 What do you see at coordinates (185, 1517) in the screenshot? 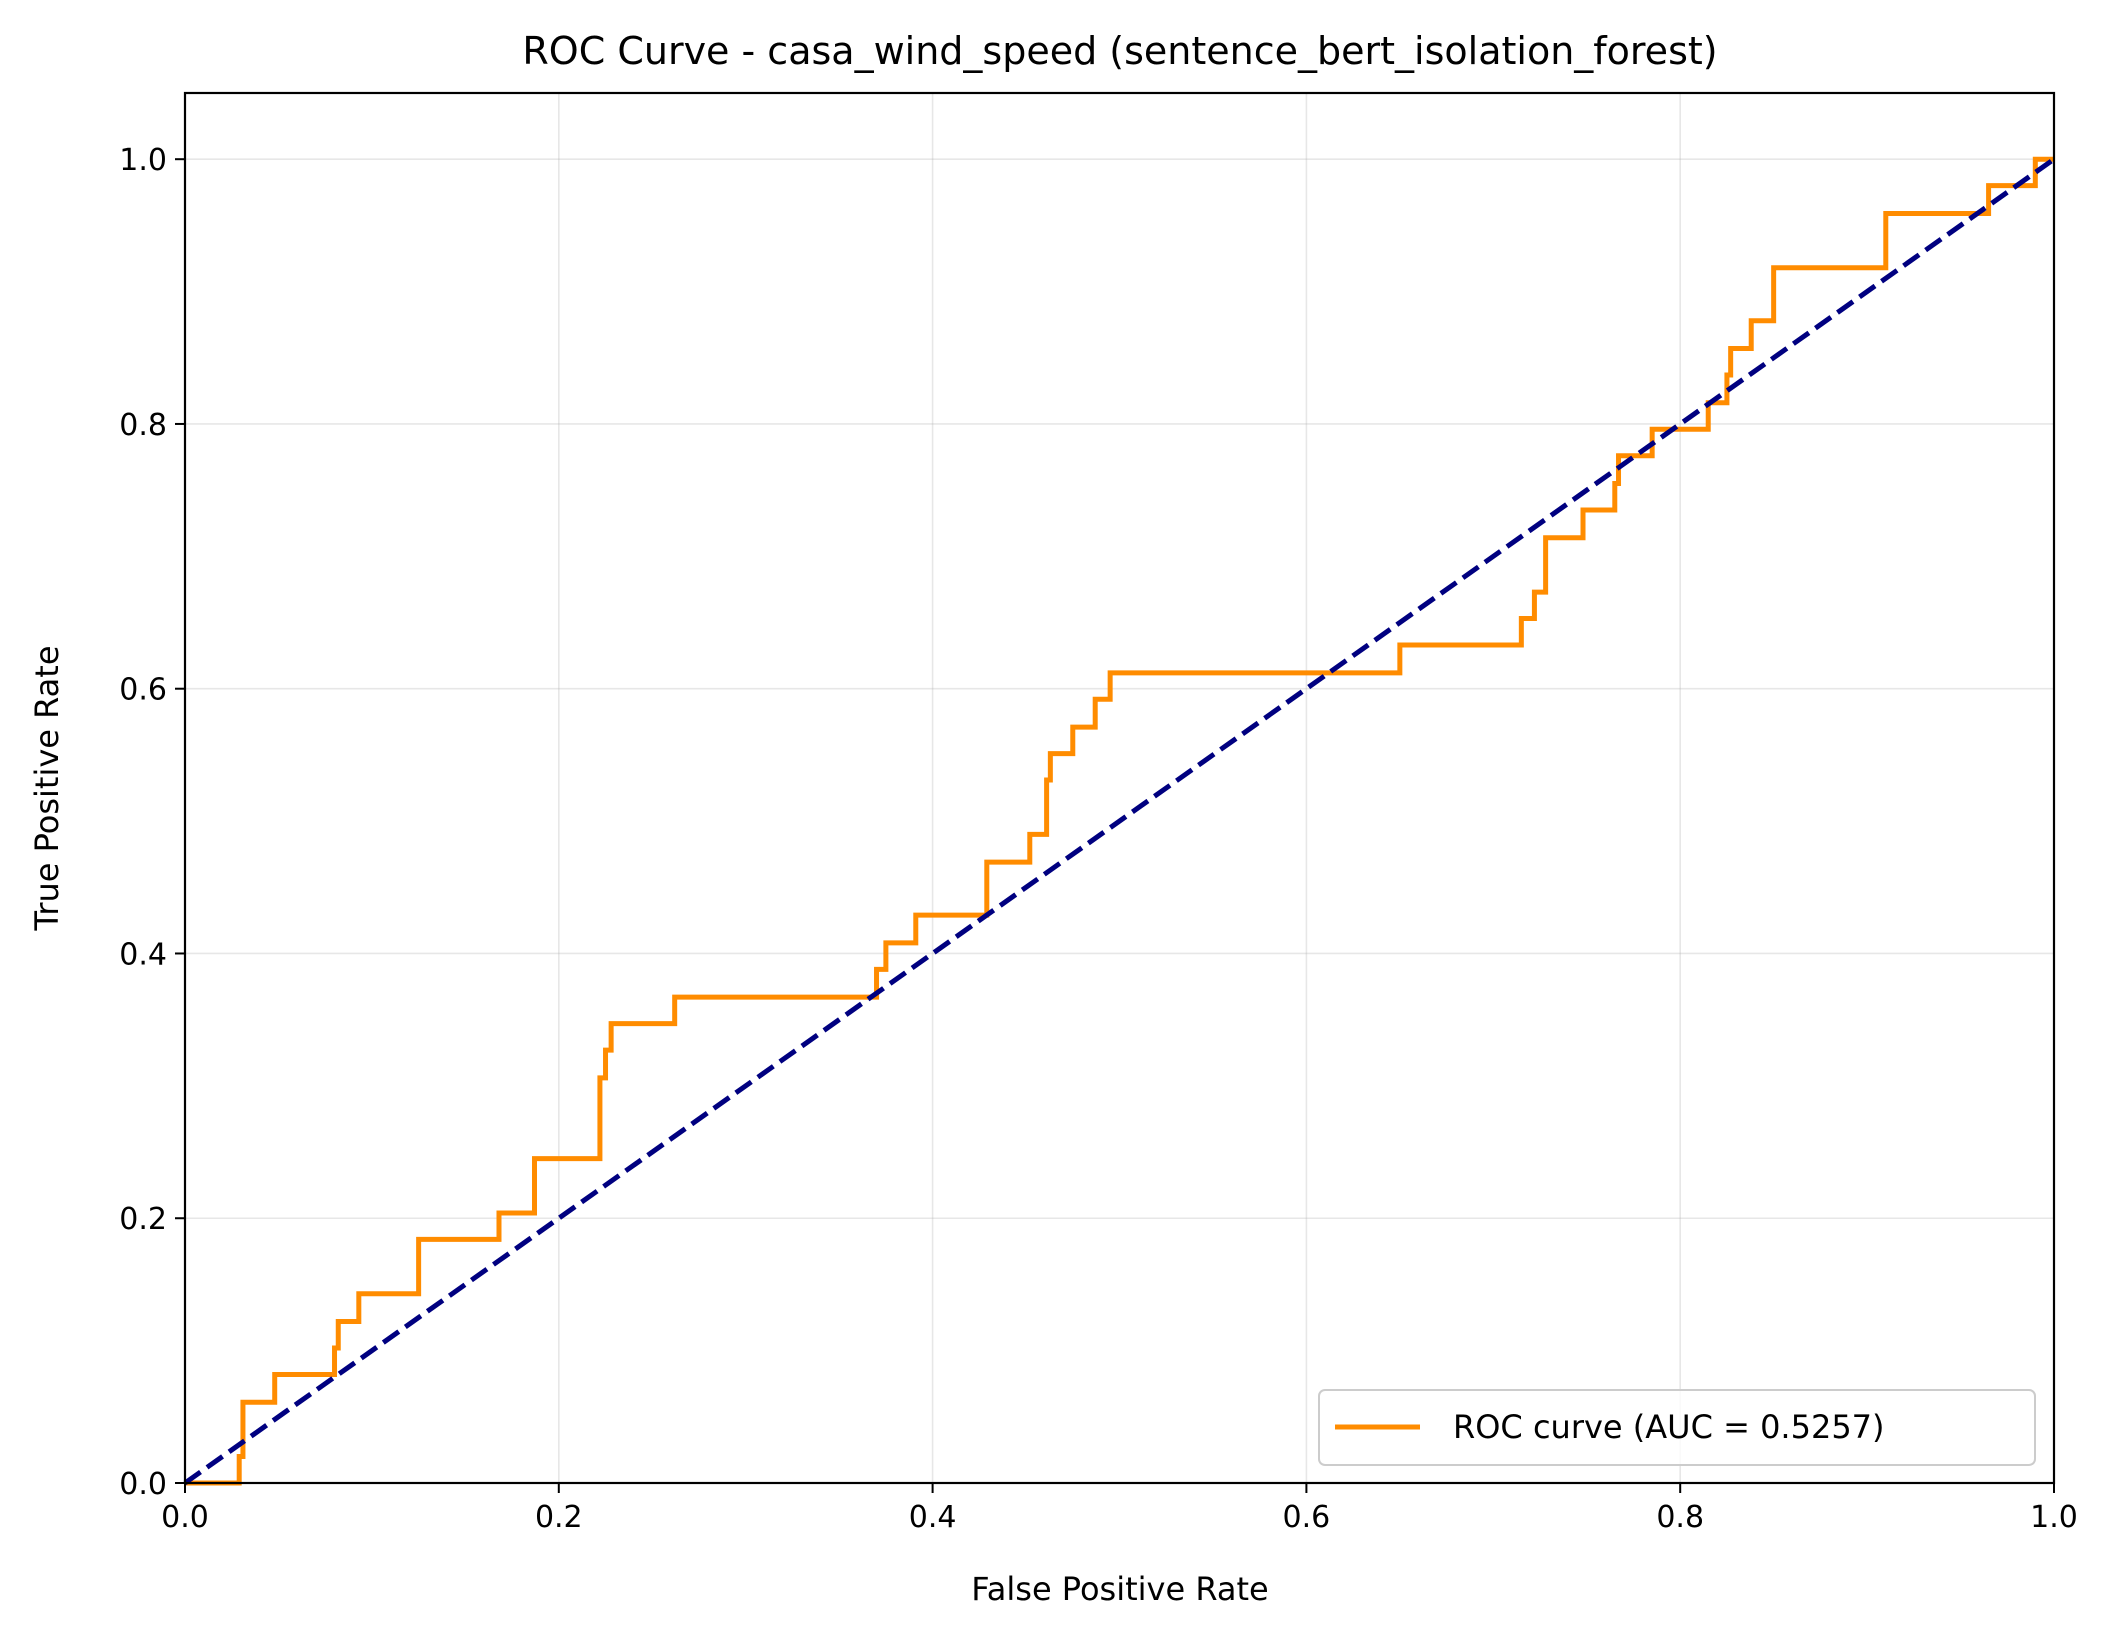
I see `x-tick-label: 0.0` at bounding box center [185, 1517].